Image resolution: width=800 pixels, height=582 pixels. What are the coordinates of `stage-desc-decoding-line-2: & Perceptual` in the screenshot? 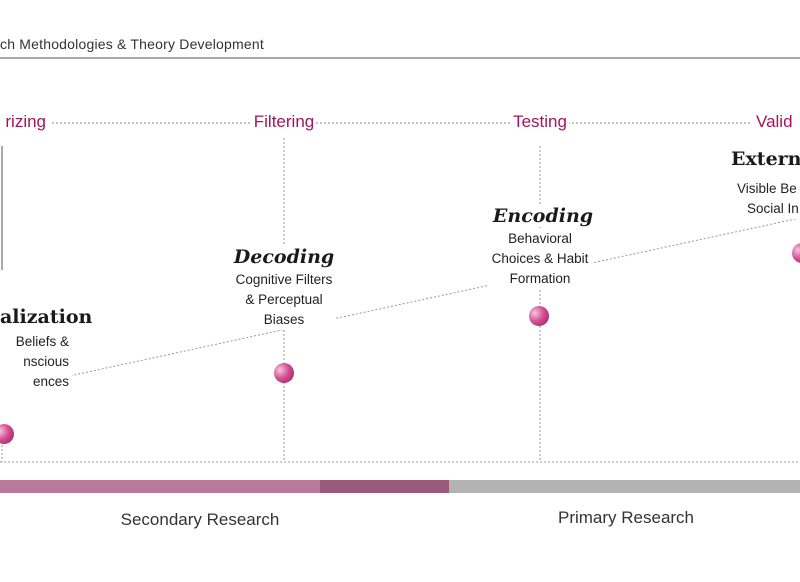 It's located at (284, 299).